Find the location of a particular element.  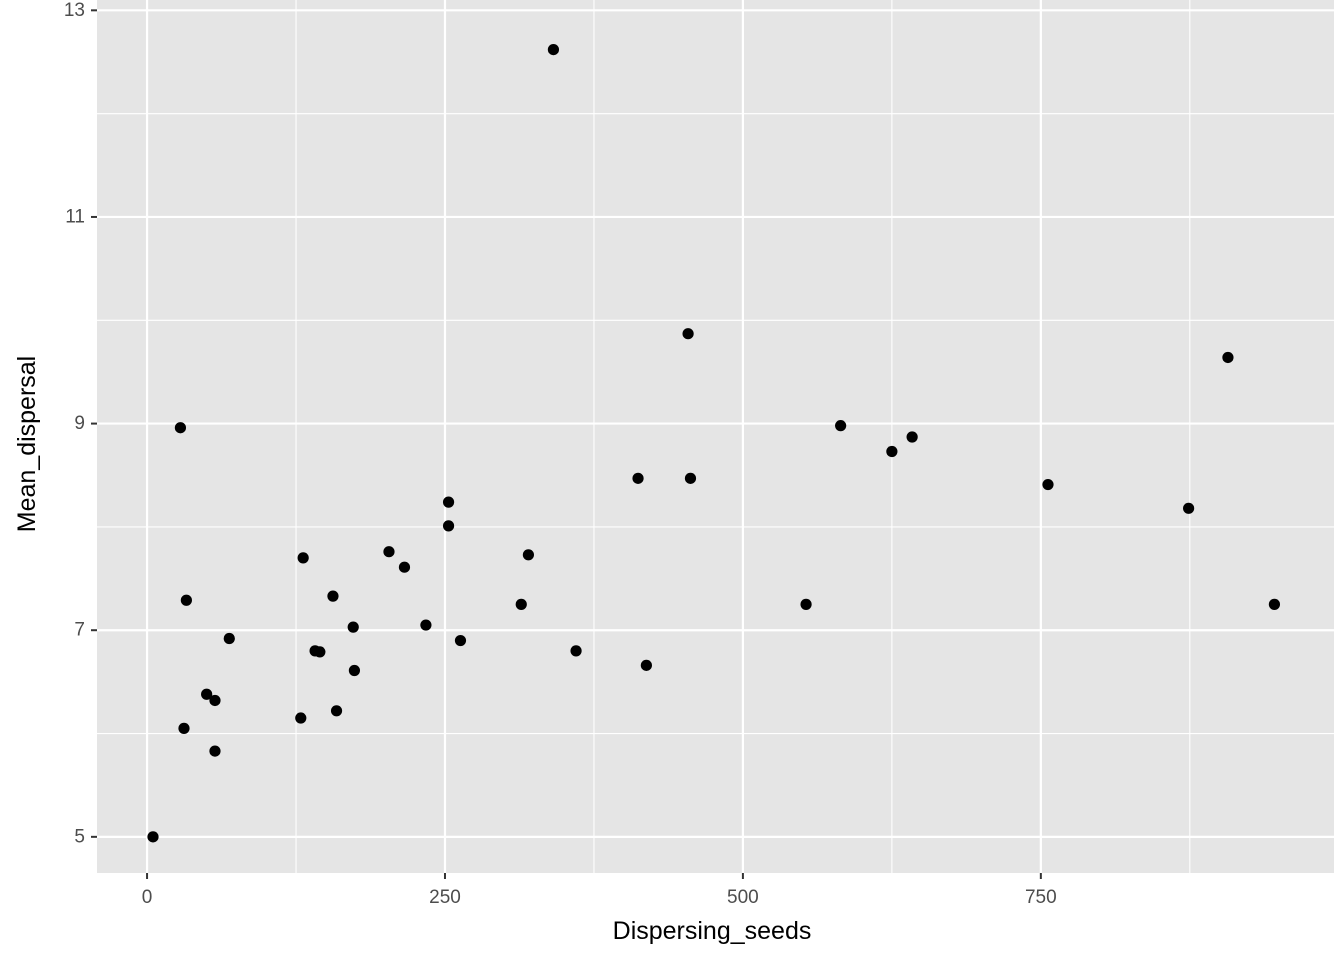

y-tick-label: 13 is located at coordinates (74, 10).